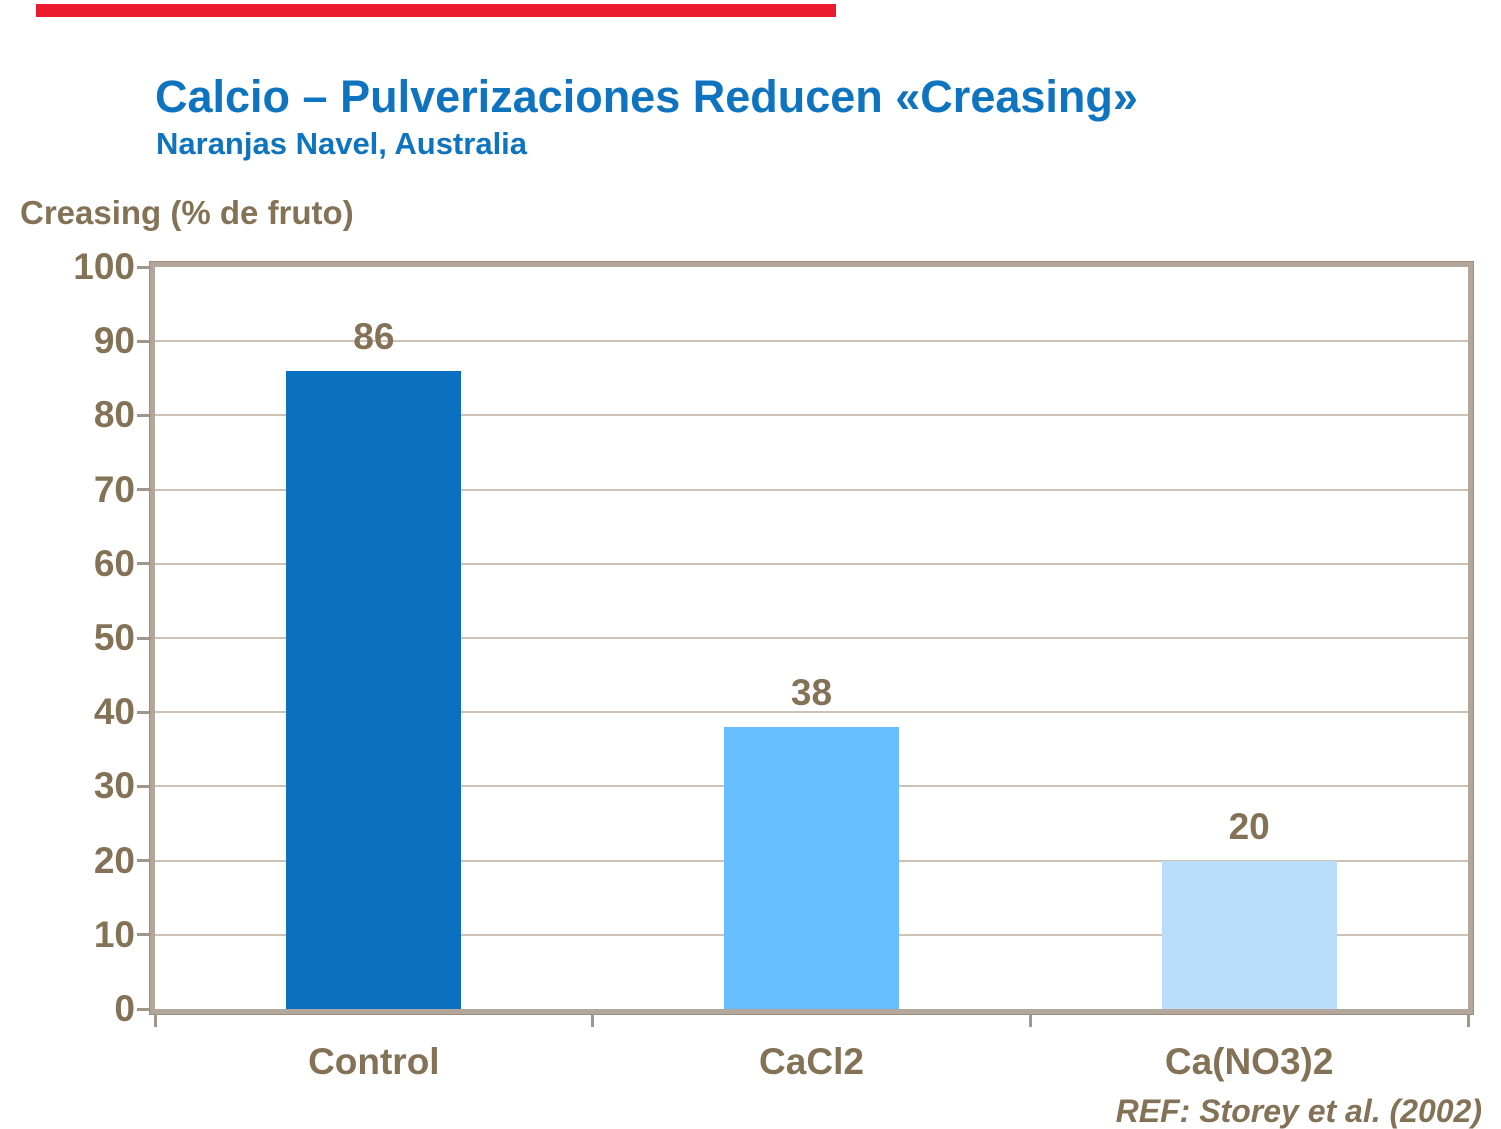  Describe the element at coordinates (1249, 826) in the screenshot. I see `bar-value-label: 20` at that location.